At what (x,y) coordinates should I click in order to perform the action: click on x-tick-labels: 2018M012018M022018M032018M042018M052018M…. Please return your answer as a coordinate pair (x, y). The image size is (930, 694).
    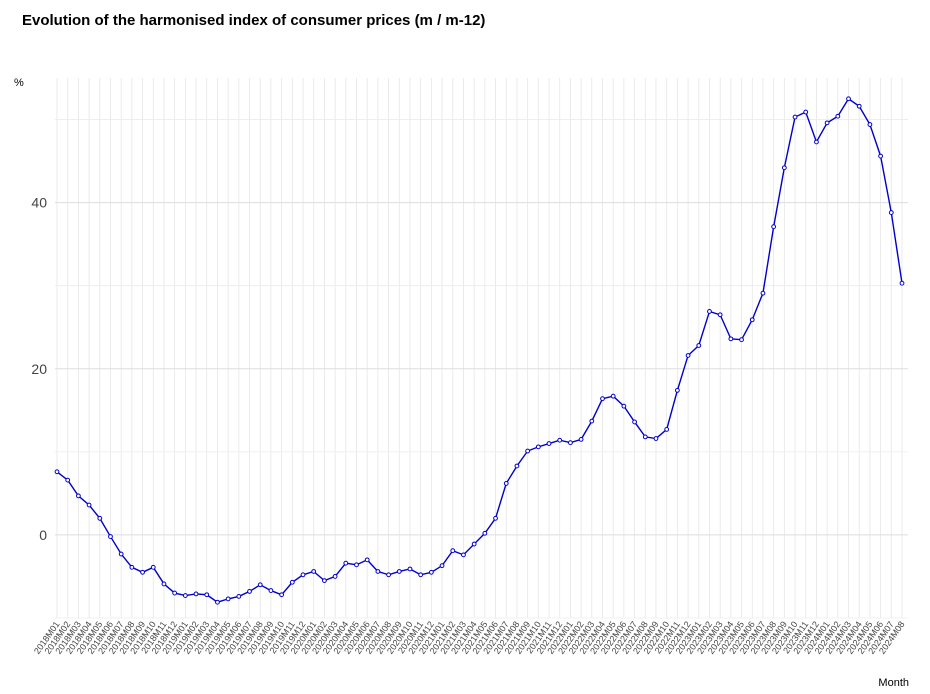
    Looking at the image, I should click on (469, 637).